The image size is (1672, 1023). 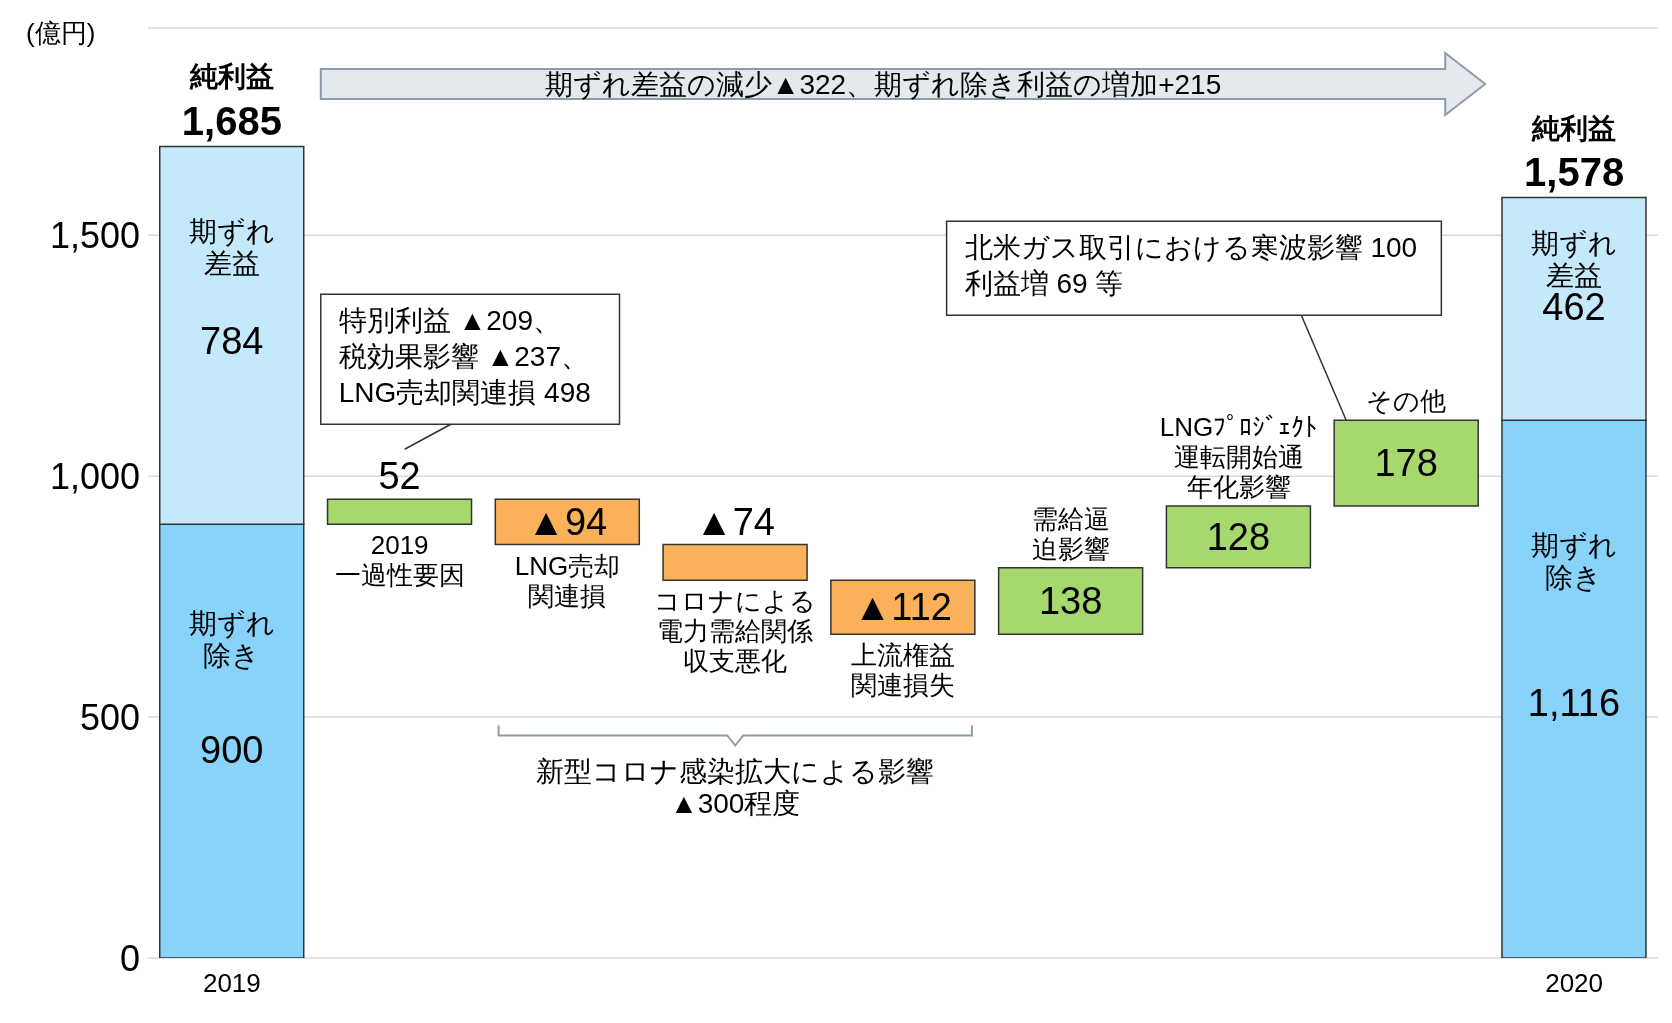 What do you see at coordinates (94, 235) in the screenshot?
I see `y-tick-label: 1,500` at bounding box center [94, 235].